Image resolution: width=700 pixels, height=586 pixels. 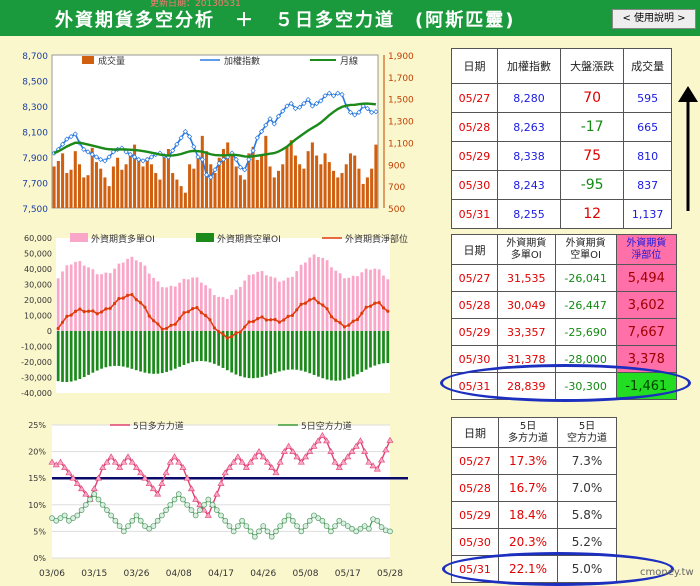 I want to click on y-left-tick: 8,100, so click(x=35, y=134).